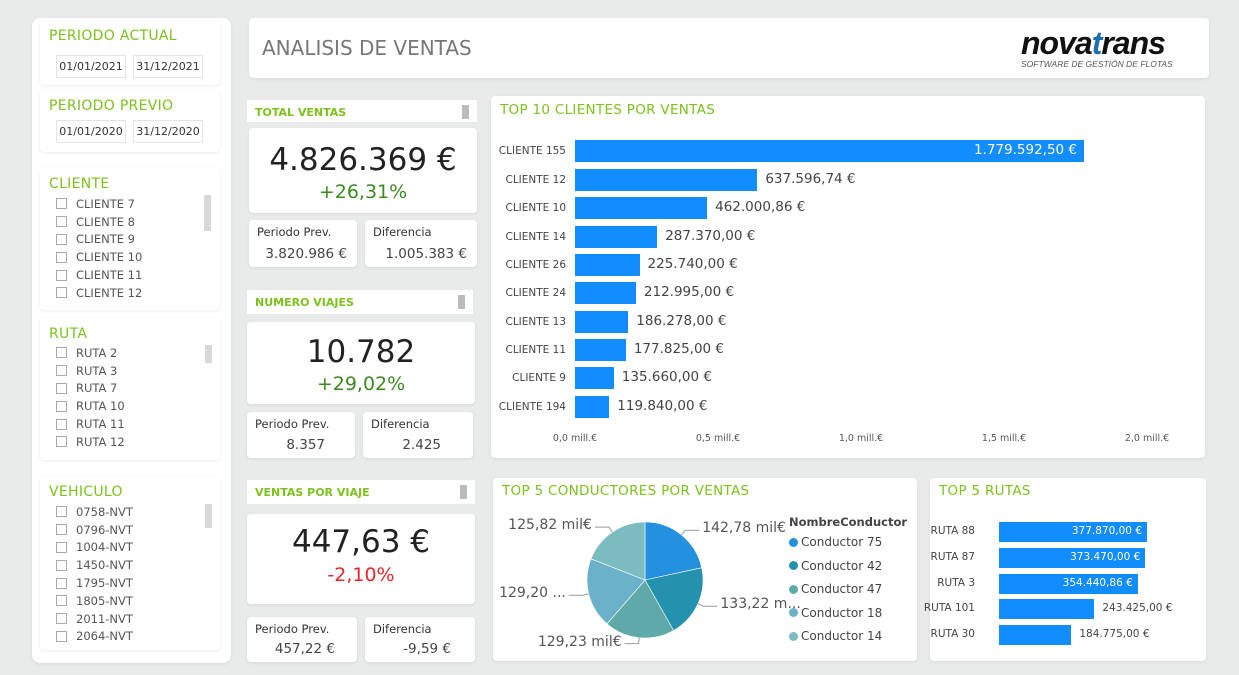 The height and width of the screenshot is (675, 1239). What do you see at coordinates (104, 636) in the screenshot?
I see `item-label: 2064-NVT` at bounding box center [104, 636].